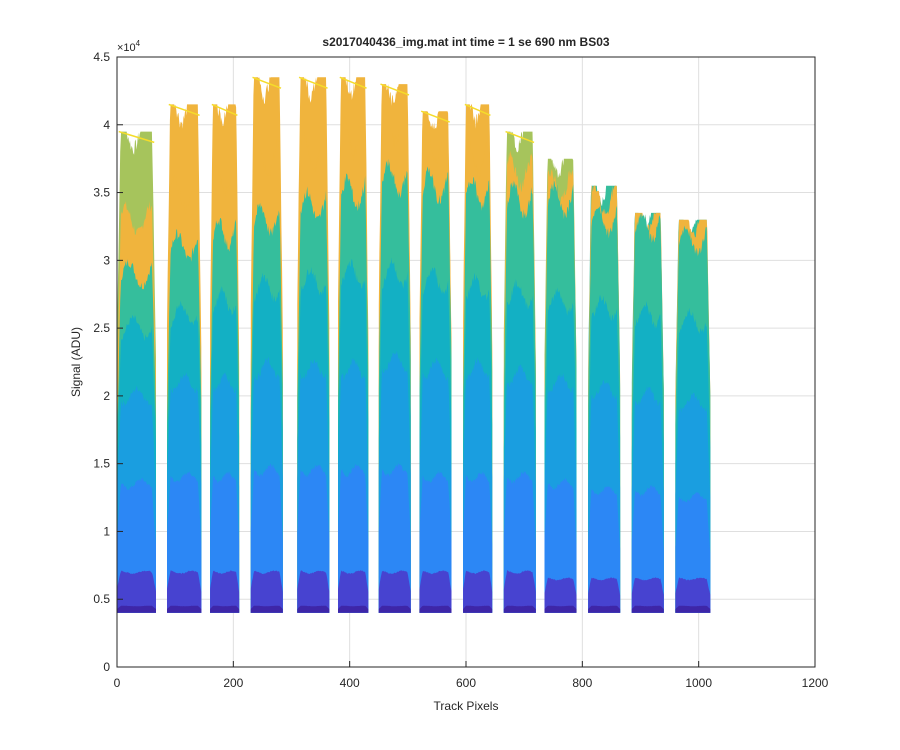 Image resolution: width=900 pixels, height=750 pixels. Describe the element at coordinates (101, 57) in the screenshot. I see `y-tick-label: 4.5` at that location.